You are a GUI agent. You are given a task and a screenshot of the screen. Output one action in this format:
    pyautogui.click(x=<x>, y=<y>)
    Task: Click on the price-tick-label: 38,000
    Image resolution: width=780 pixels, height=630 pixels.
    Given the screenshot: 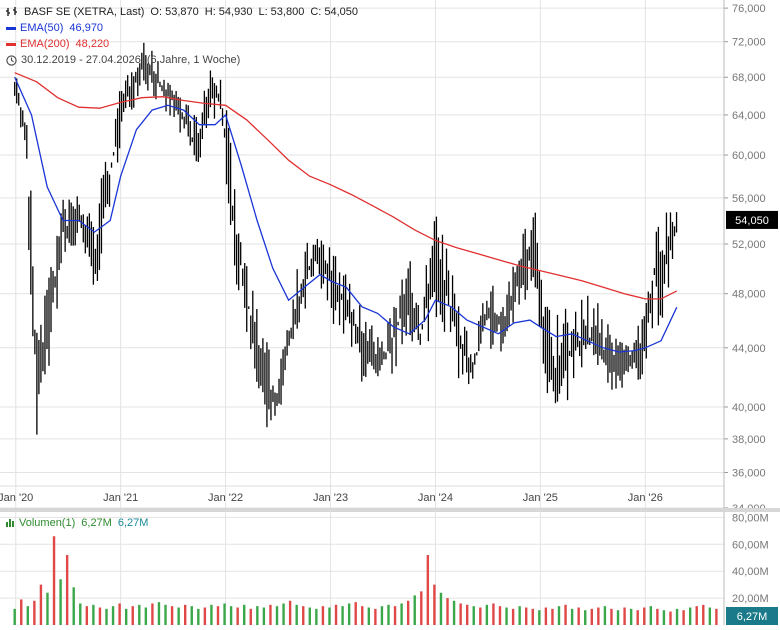 What is the action you would take?
    pyautogui.click(x=749, y=440)
    